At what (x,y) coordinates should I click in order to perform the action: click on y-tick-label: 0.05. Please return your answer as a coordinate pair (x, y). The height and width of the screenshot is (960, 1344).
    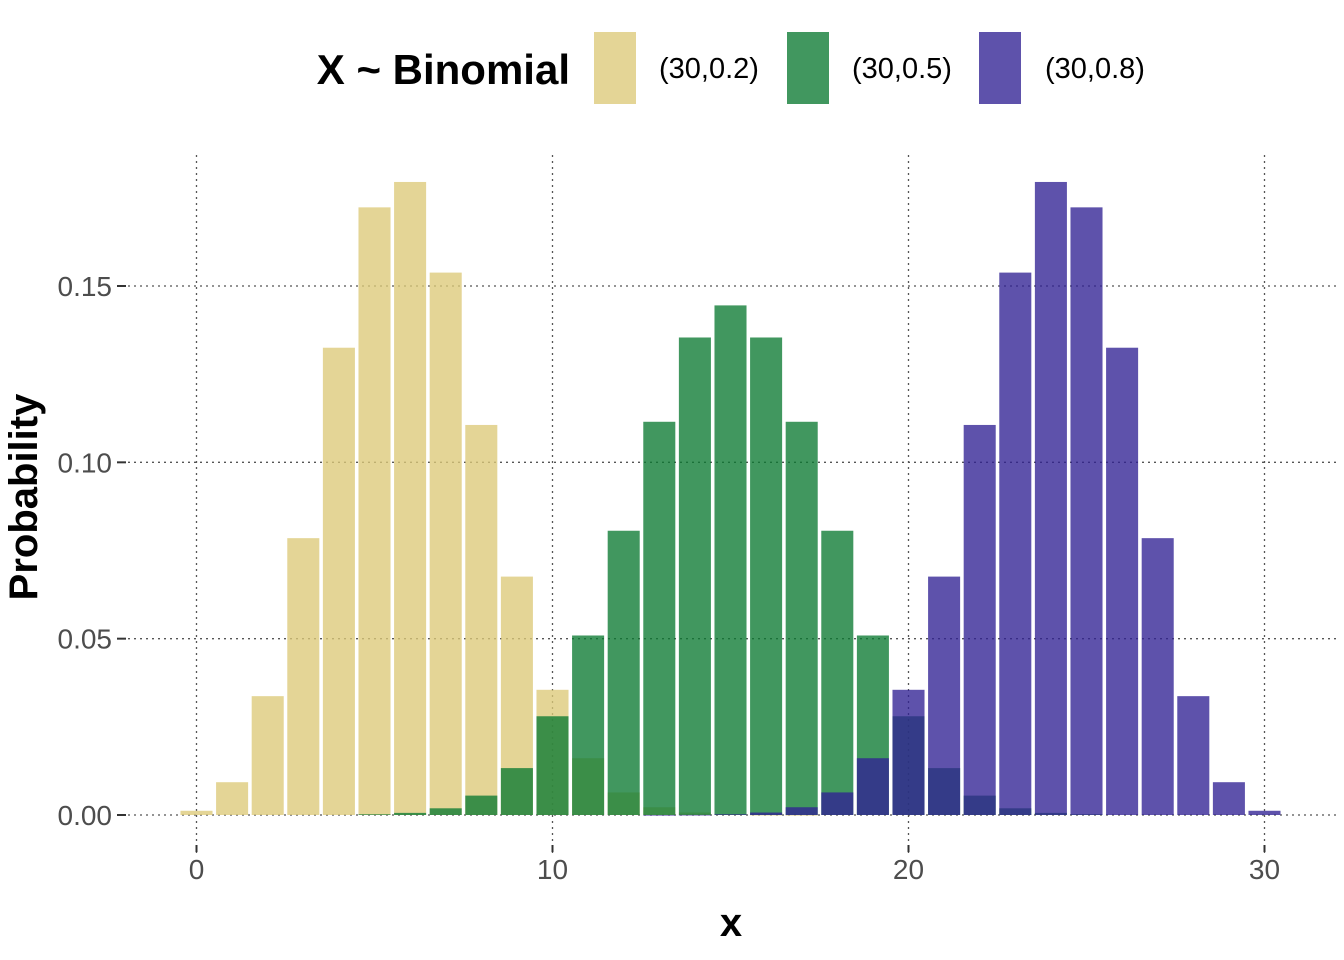
    Looking at the image, I should click on (85, 639).